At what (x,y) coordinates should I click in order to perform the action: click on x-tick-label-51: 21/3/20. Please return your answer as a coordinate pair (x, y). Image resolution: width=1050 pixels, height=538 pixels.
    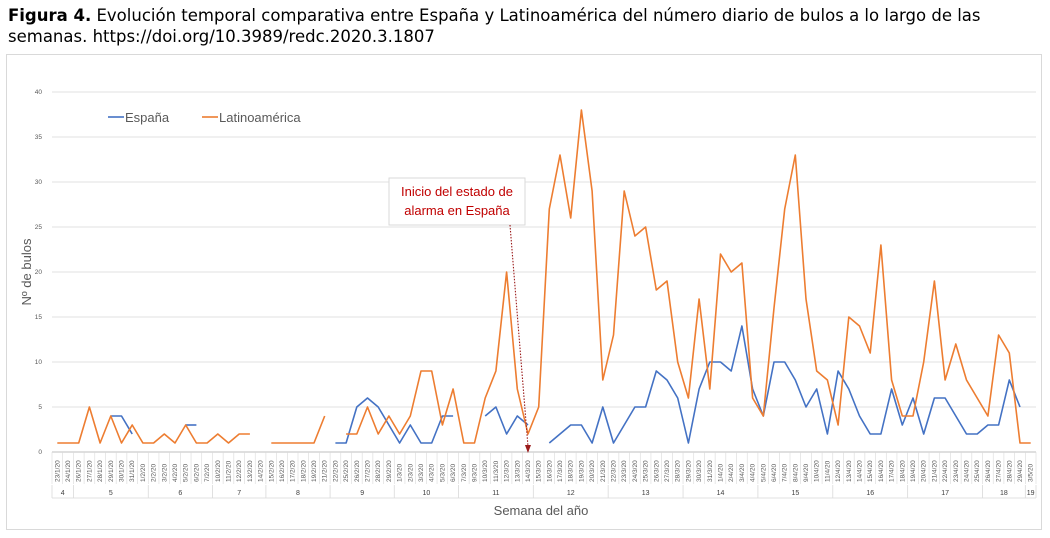
    Looking at the image, I should click on (603, 471).